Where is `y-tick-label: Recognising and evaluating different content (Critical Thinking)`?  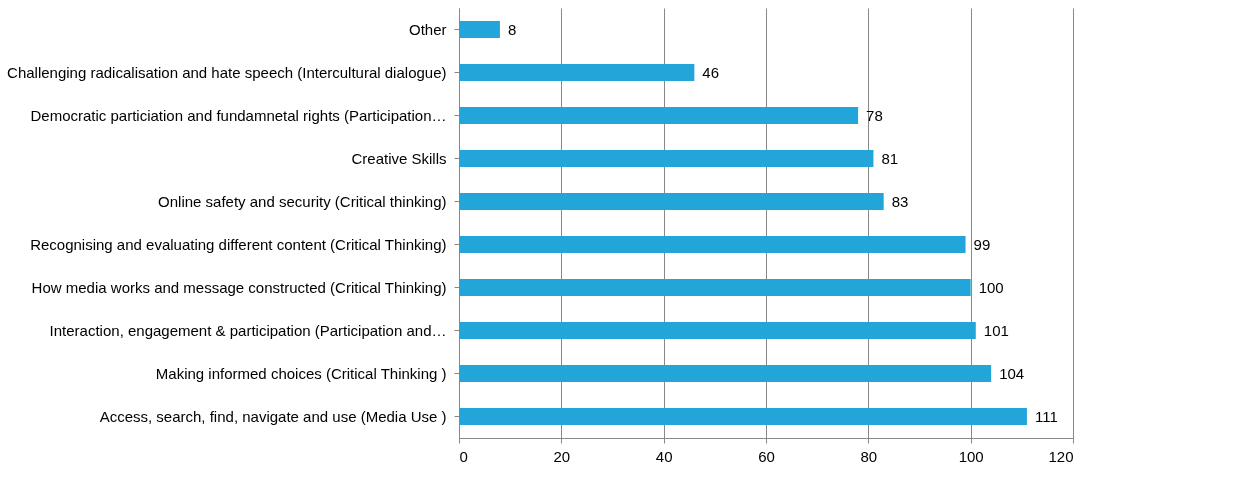 y-tick-label: Recognising and evaluating different content (Critical Thinking) is located at coordinates (238, 244).